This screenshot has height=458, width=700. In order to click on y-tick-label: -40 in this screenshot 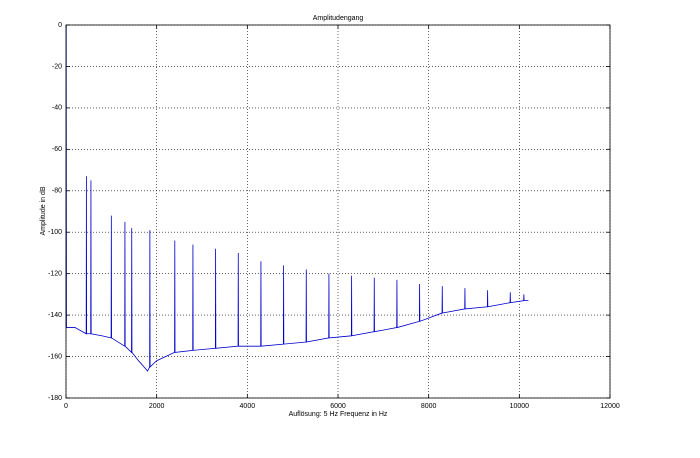, I will do `click(57, 108)`.